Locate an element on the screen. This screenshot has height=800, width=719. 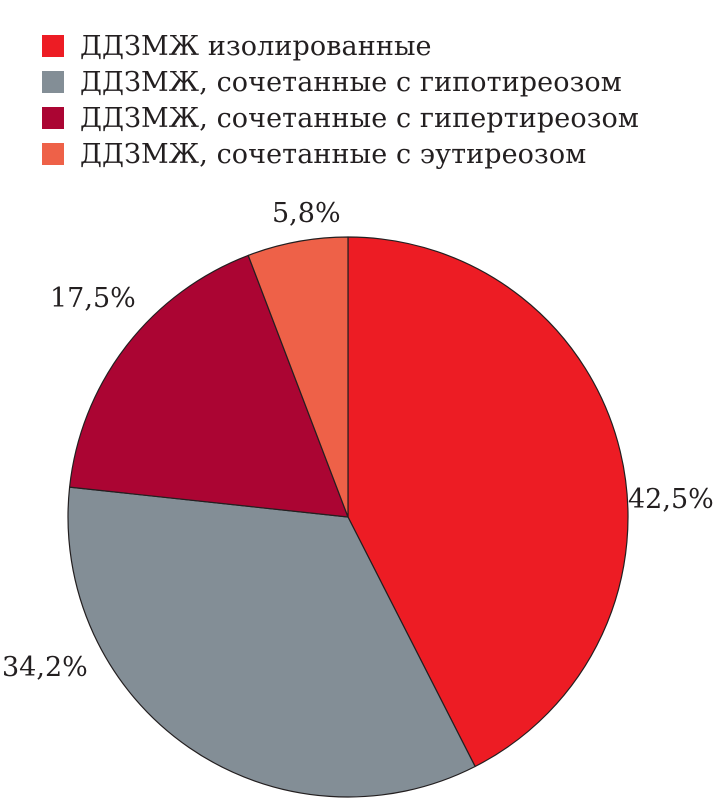
legend-item: ДДЗМЖ, сочетанные с эутиреозом is located at coordinates (340, 154).